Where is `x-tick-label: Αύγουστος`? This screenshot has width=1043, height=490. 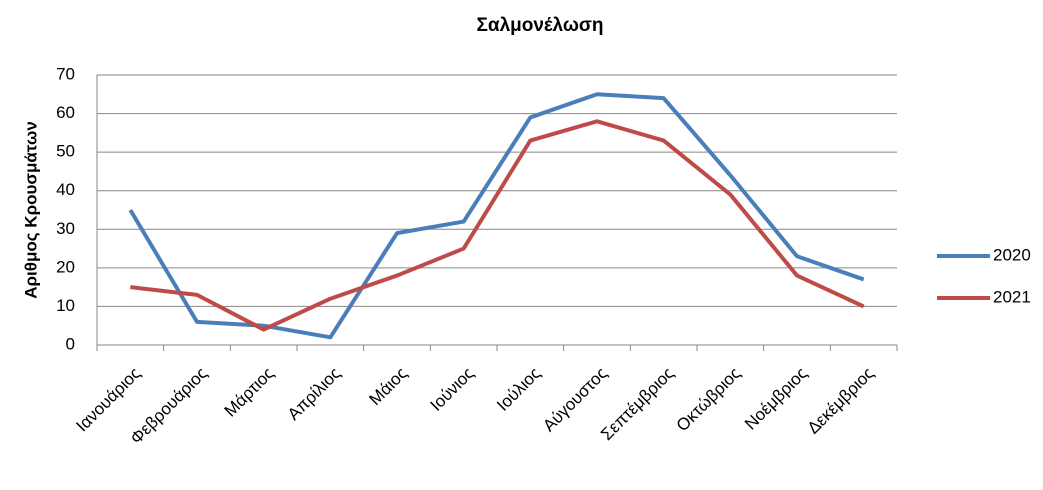
x-tick-label: Αύγουστος is located at coordinates (575, 400).